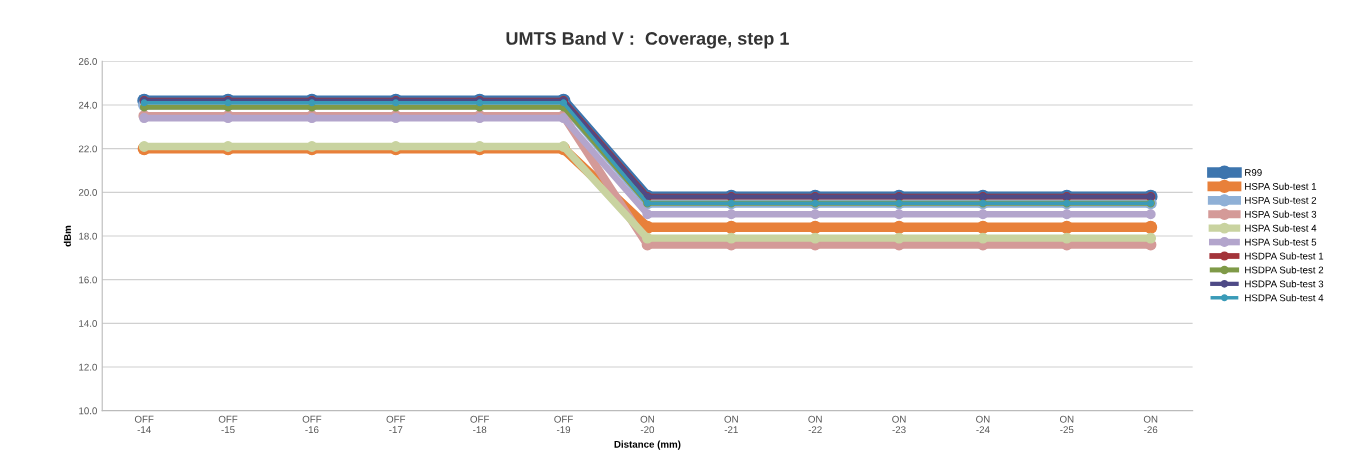 The height and width of the screenshot is (472, 1363). What do you see at coordinates (1150, 424) in the screenshot?
I see `x-tick-label: ON -26` at bounding box center [1150, 424].